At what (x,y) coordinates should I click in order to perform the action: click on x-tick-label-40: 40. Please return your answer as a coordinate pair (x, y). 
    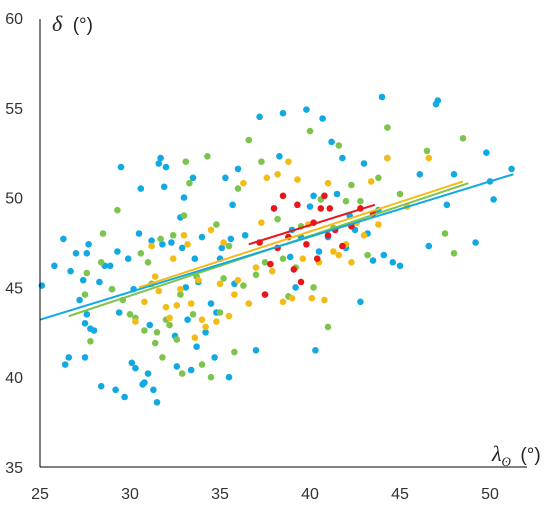
    Looking at the image, I should click on (310, 494).